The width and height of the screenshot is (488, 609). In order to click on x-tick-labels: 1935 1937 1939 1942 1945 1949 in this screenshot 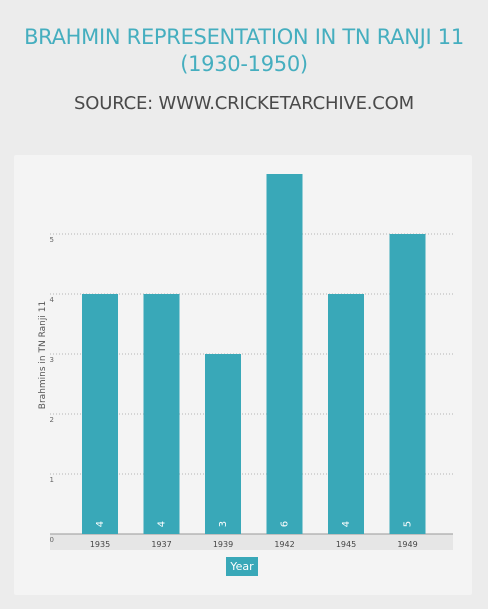, I will do `click(254, 544)`.